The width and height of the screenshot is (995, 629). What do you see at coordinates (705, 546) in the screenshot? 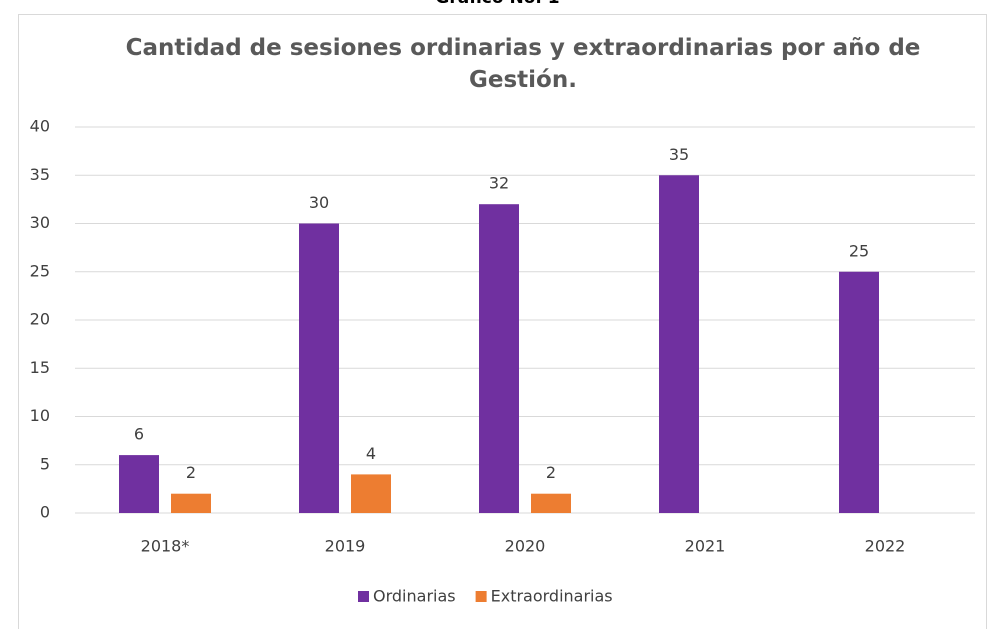
I see `x-tick-label: 2021` at bounding box center [705, 546].